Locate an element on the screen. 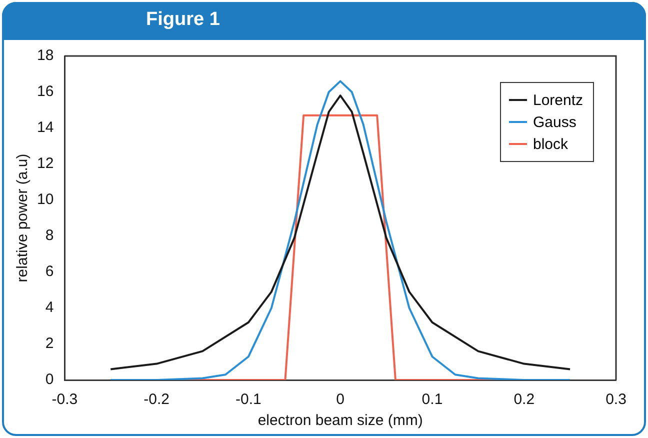  legend-label: Lorentz is located at coordinates (558, 100).